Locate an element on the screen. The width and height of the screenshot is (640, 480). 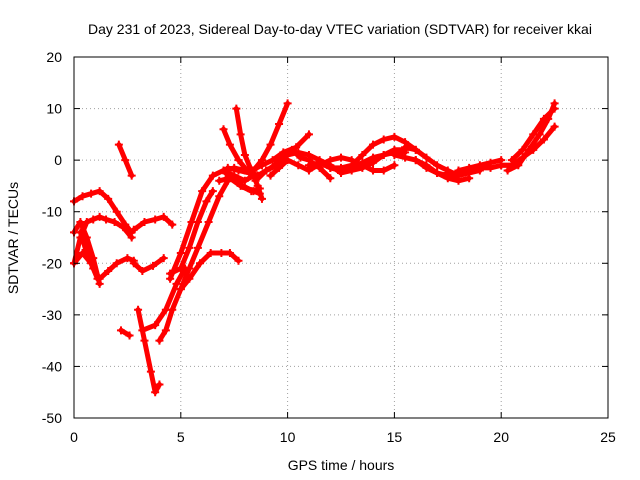
x-axis-label: GPS time / hours is located at coordinates (341, 465).